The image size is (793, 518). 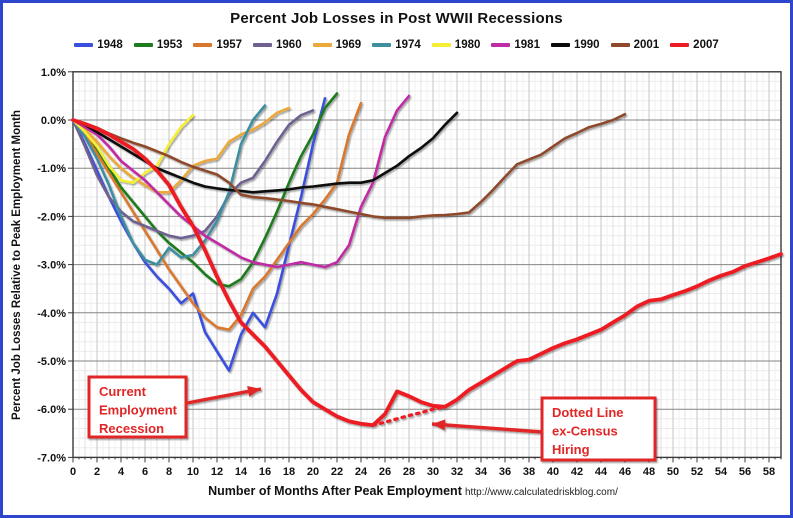 What do you see at coordinates (553, 472) in the screenshot?
I see `x-tick-label: 40` at bounding box center [553, 472].